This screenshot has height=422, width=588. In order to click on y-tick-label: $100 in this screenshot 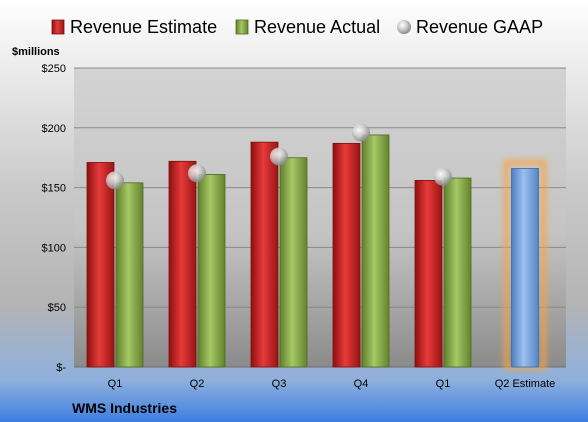, I will do `click(54, 248)`.